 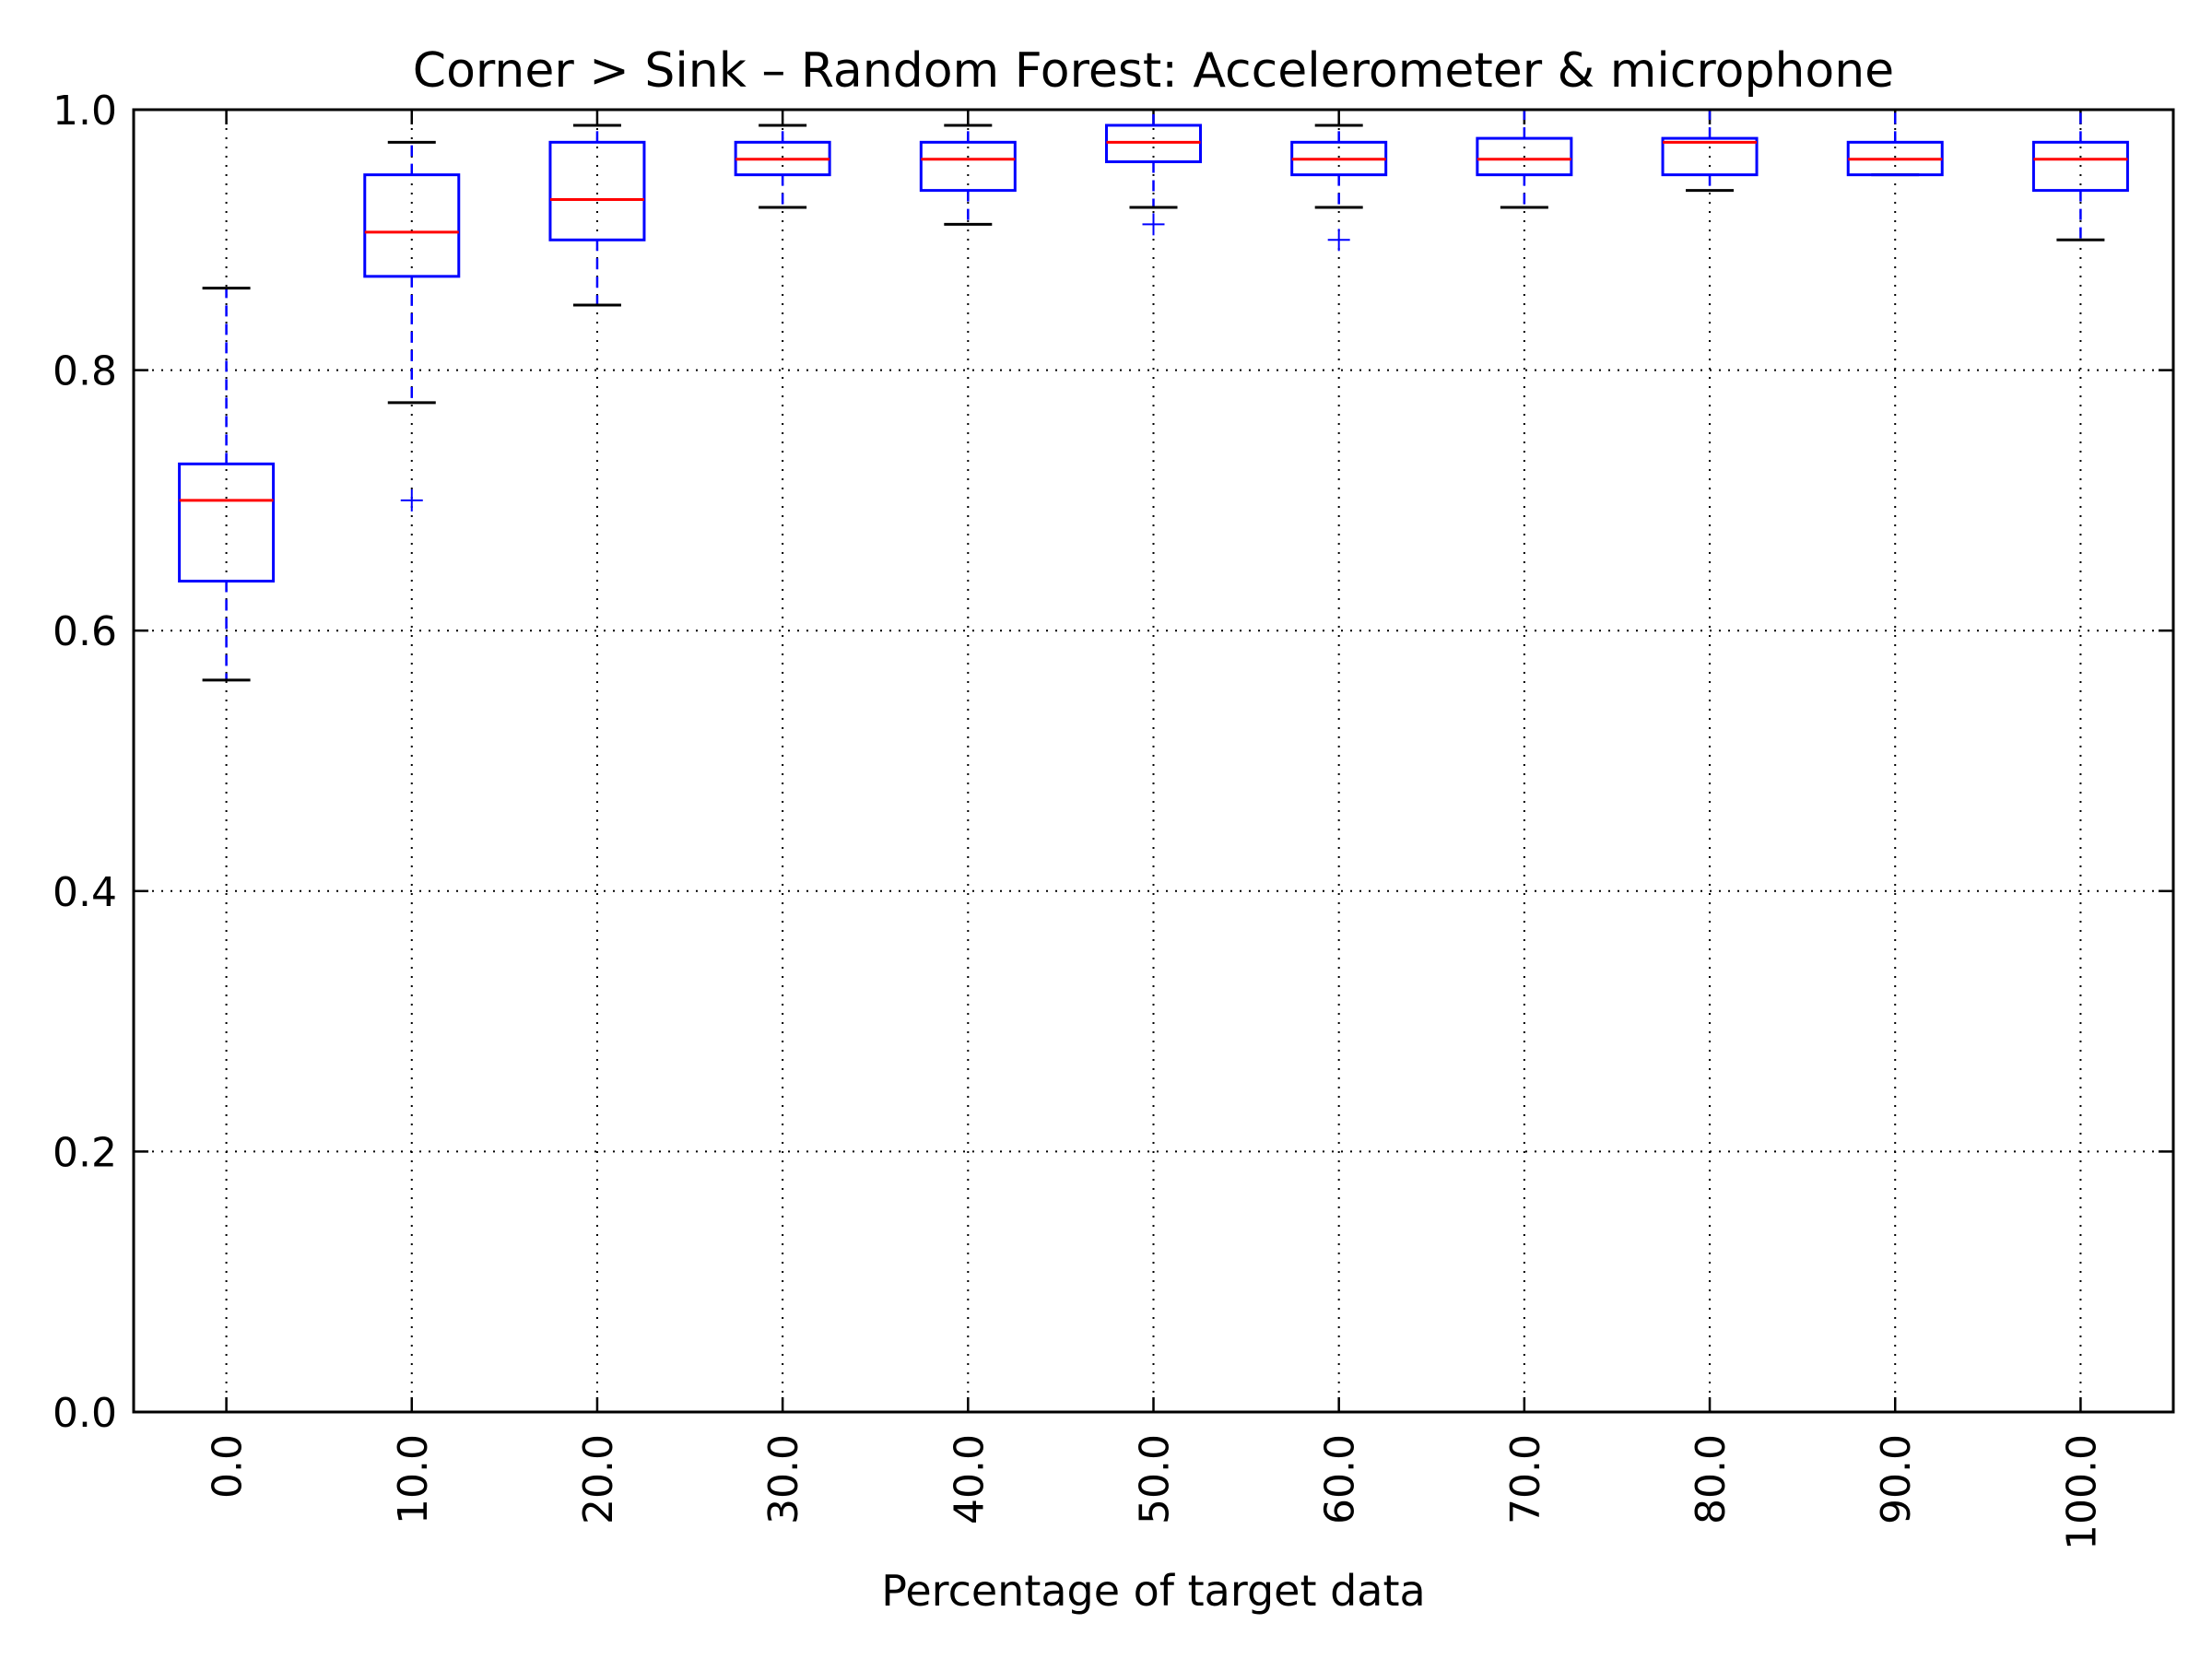 What do you see at coordinates (85, 1152) in the screenshot?
I see `y-tick-label: 0.2` at bounding box center [85, 1152].